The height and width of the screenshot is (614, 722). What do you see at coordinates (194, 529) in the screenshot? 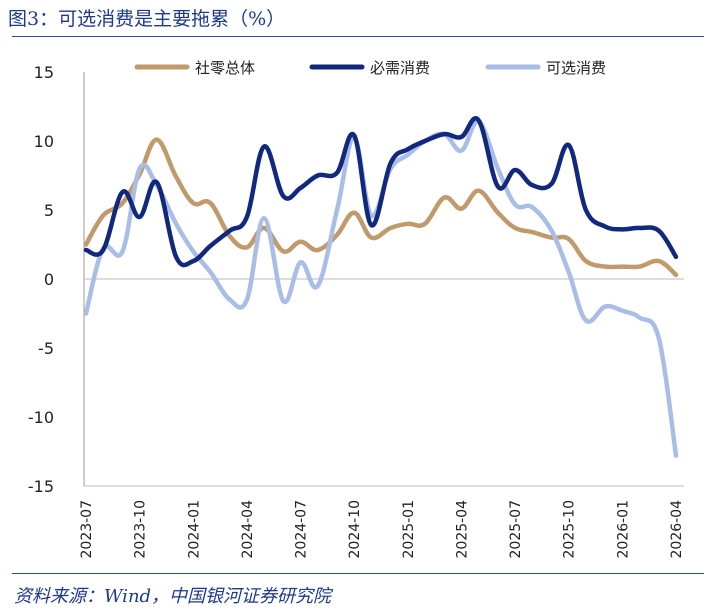
I see `x-tick-label: 2024-01` at bounding box center [194, 529].